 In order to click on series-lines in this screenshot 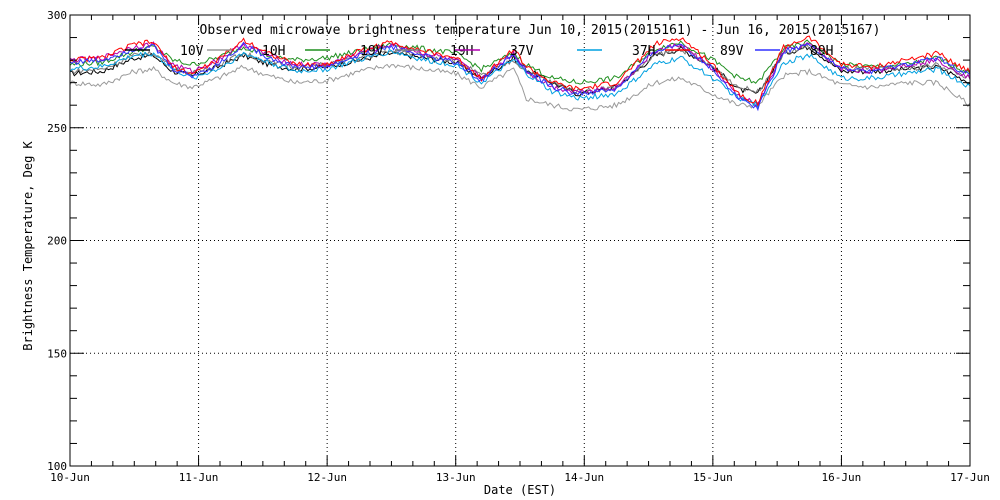, I will do `click(520, 73)`.